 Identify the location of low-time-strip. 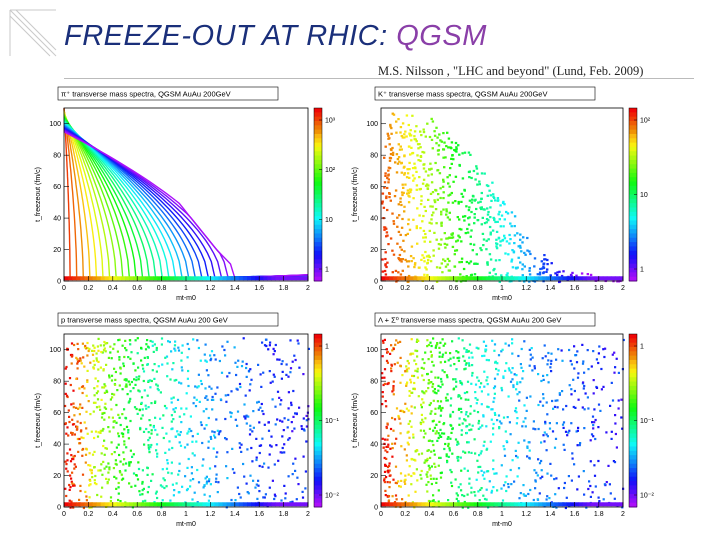
(186, 278).